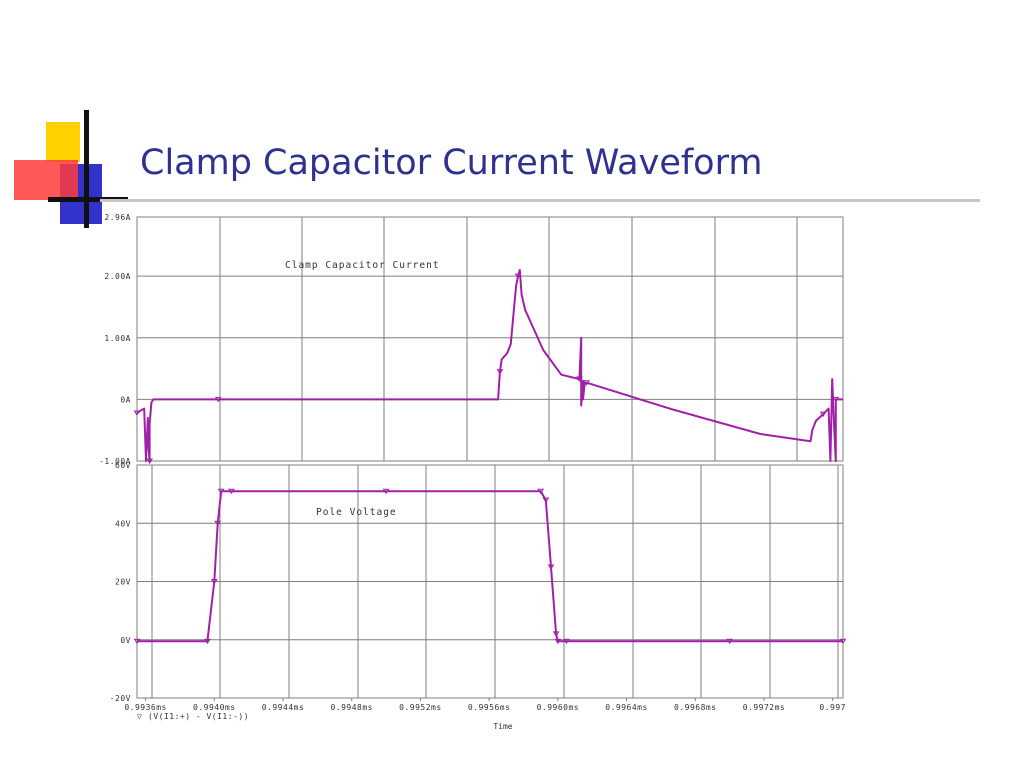  I want to click on current-ytick-label: 0A, so click(125, 399).